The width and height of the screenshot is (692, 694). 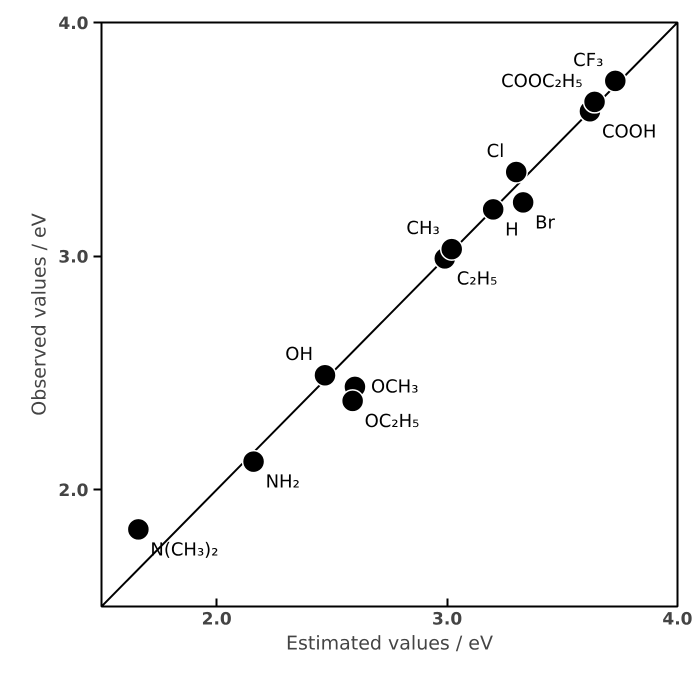 I want to click on data-label: OC₂H₅, so click(x=392, y=421).